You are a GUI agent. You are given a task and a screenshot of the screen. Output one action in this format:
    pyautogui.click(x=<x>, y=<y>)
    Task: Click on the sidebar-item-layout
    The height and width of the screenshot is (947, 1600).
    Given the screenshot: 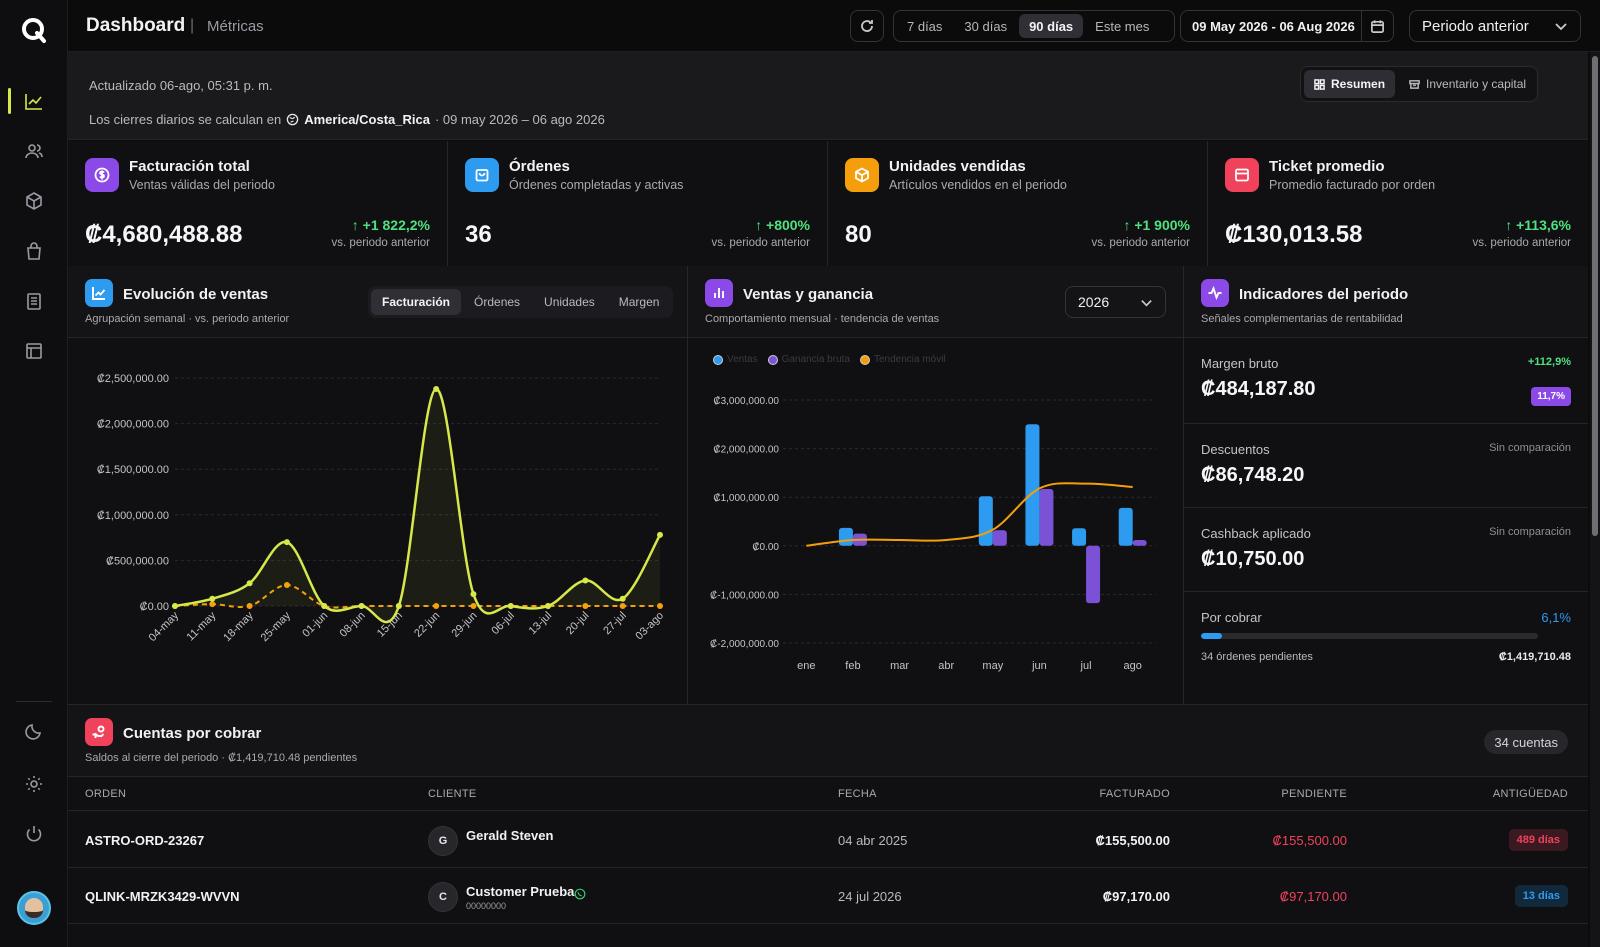 What is the action you would take?
    pyautogui.click(x=34, y=351)
    